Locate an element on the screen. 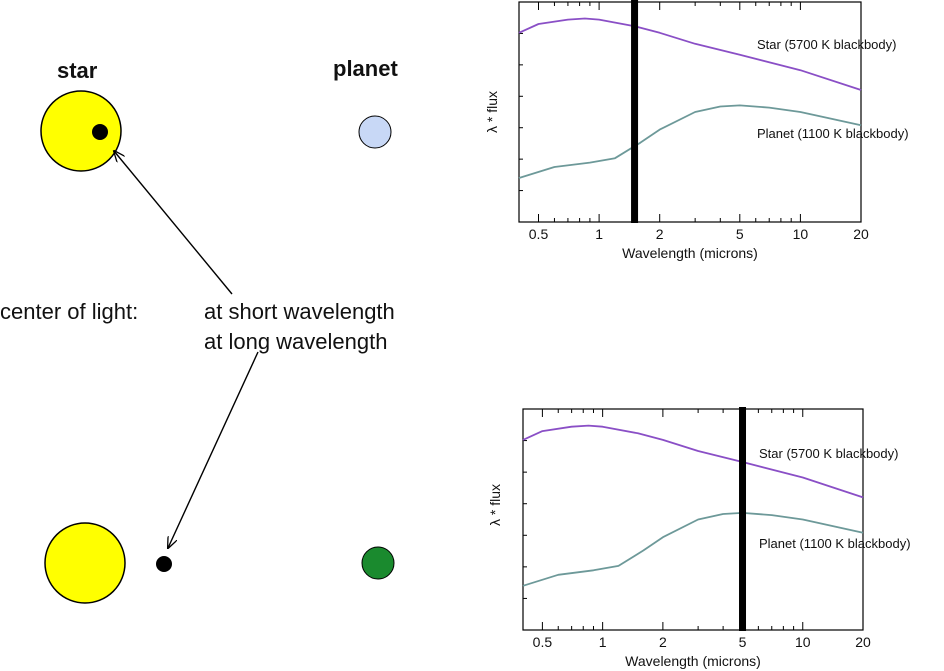  planet-label: planet is located at coordinates (365, 68).